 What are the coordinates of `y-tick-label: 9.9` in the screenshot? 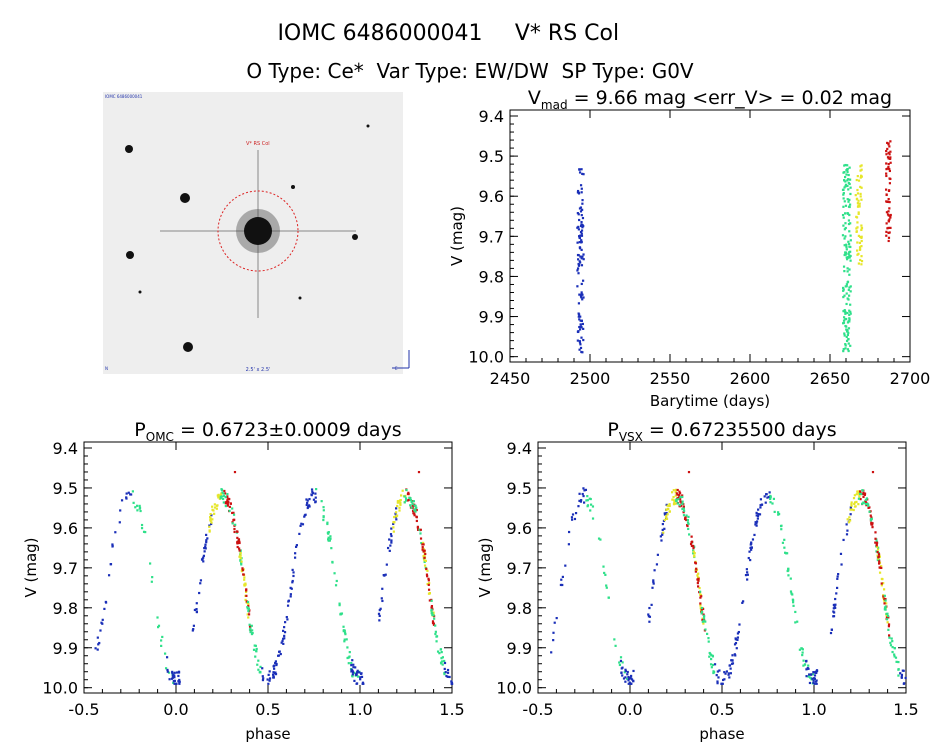 It's located at (491, 317).